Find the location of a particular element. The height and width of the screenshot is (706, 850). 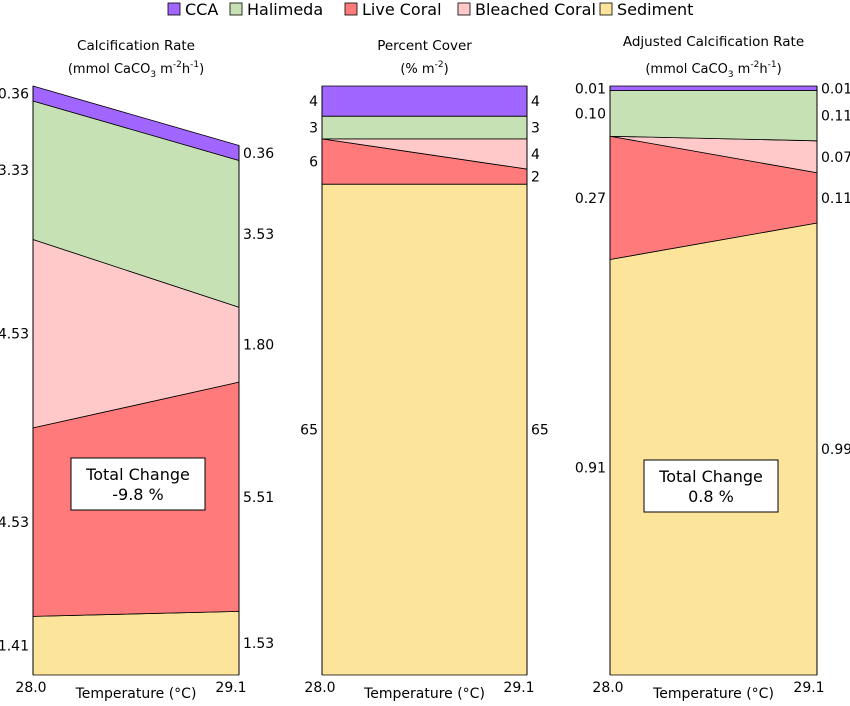

legend-item-sediment: Sediment is located at coordinates (646, 9).